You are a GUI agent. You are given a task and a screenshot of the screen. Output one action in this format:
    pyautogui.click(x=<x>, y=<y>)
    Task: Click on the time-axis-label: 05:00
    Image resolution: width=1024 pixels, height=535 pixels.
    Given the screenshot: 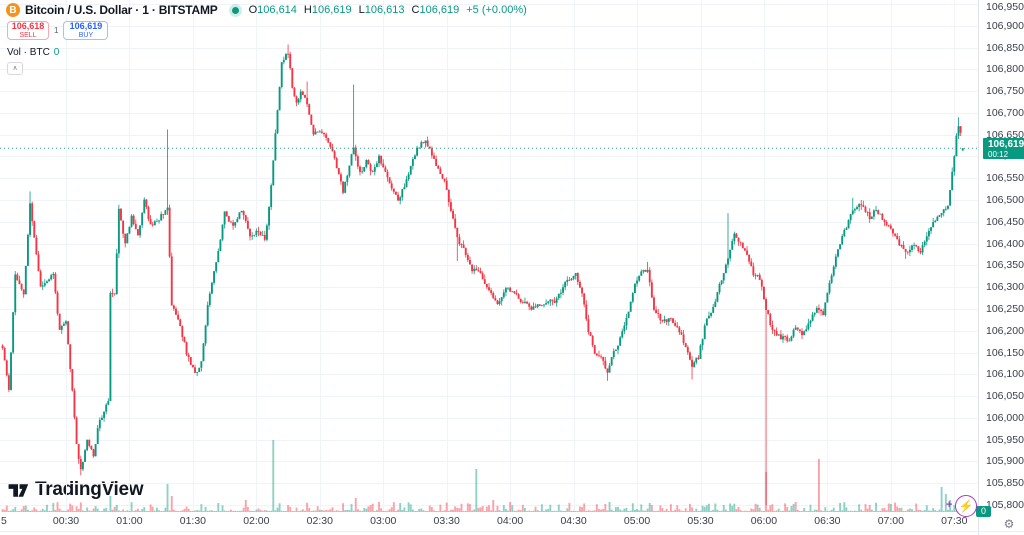 What is the action you would take?
    pyautogui.click(x=637, y=521)
    